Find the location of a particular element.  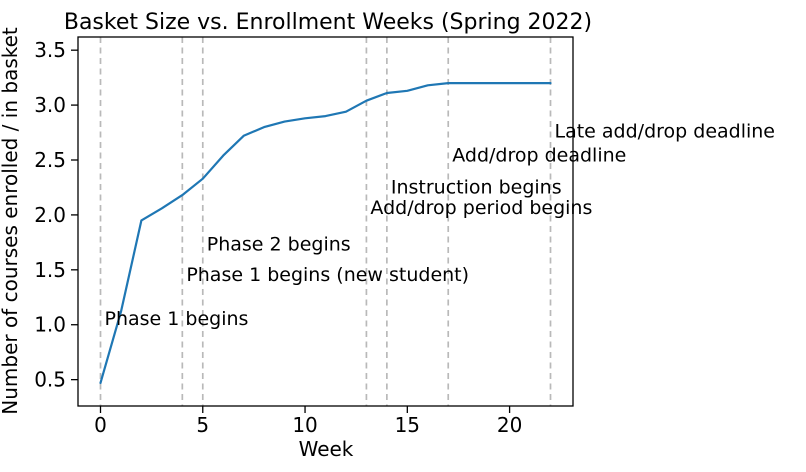

x-tick-label-0: 0 is located at coordinates (100, 425).